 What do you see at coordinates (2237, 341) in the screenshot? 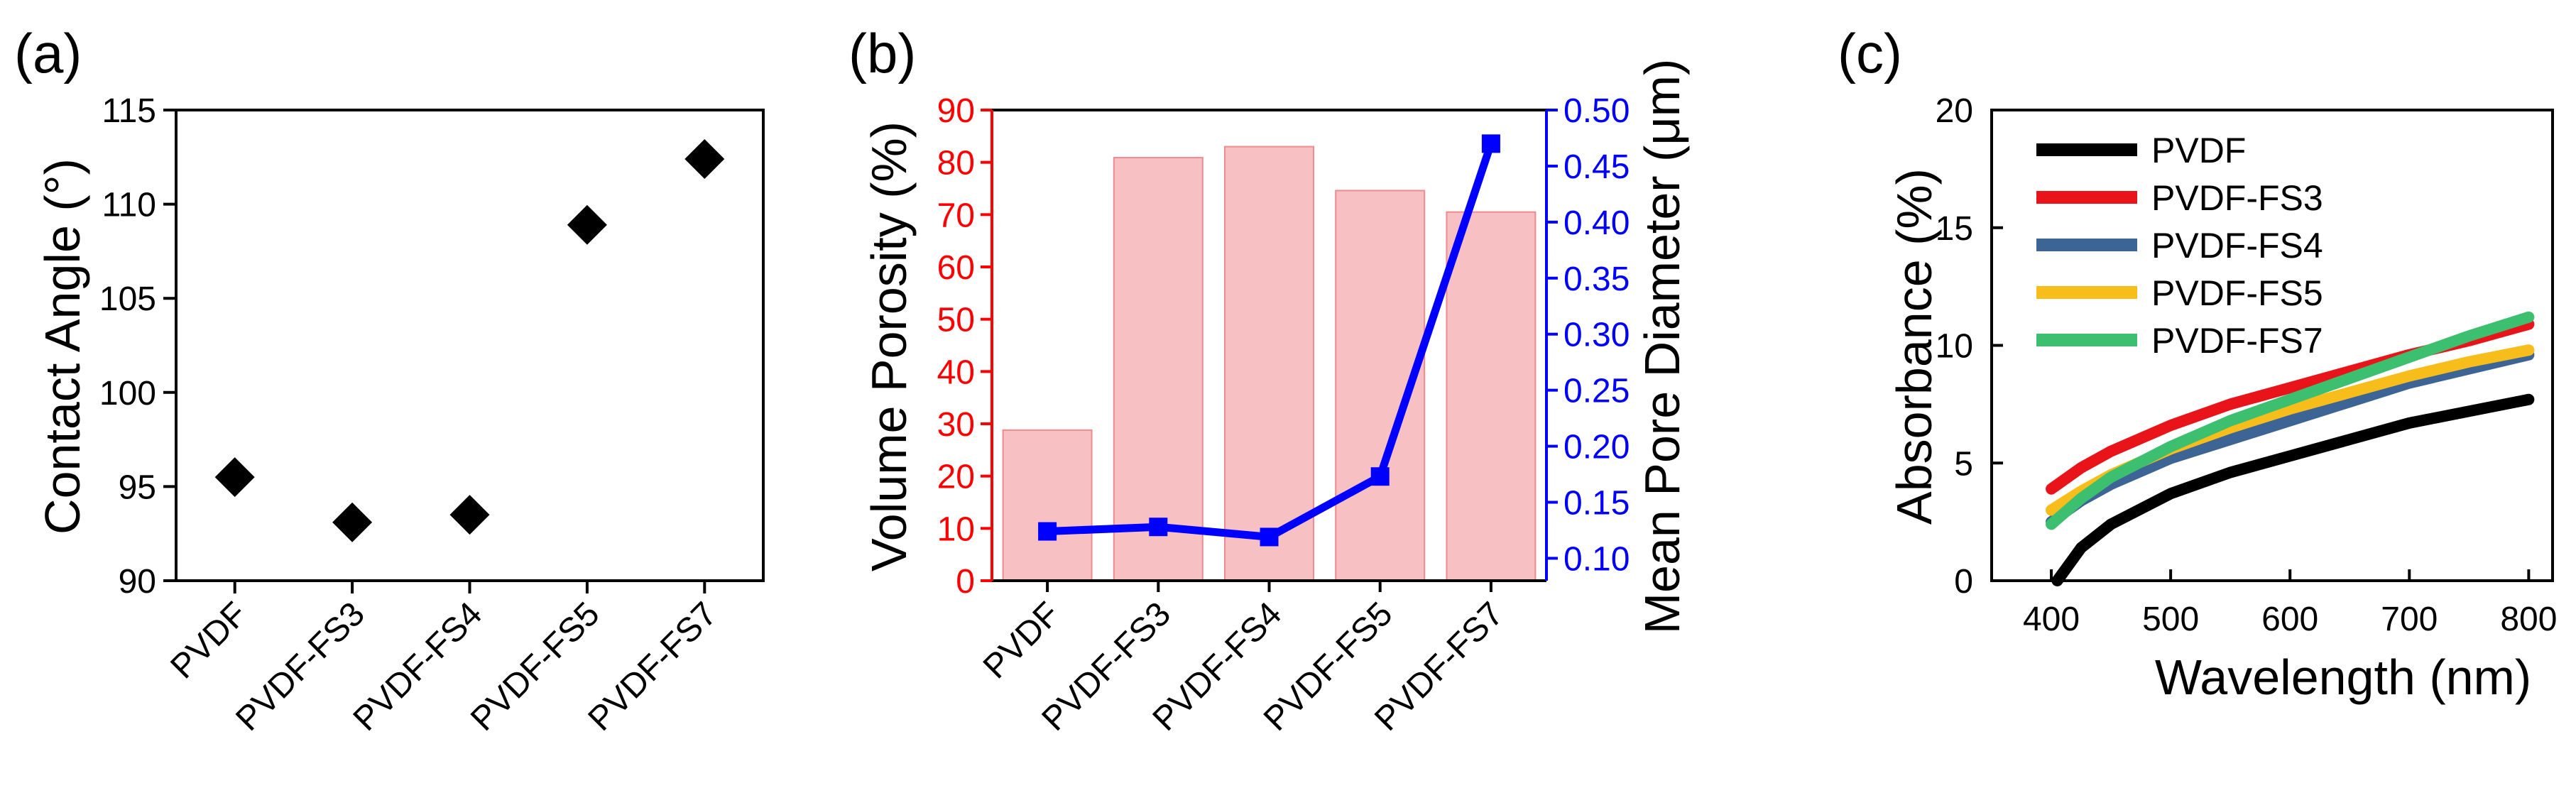
I see `panel-c-legend-label: PVDF-FS7` at bounding box center [2237, 341].